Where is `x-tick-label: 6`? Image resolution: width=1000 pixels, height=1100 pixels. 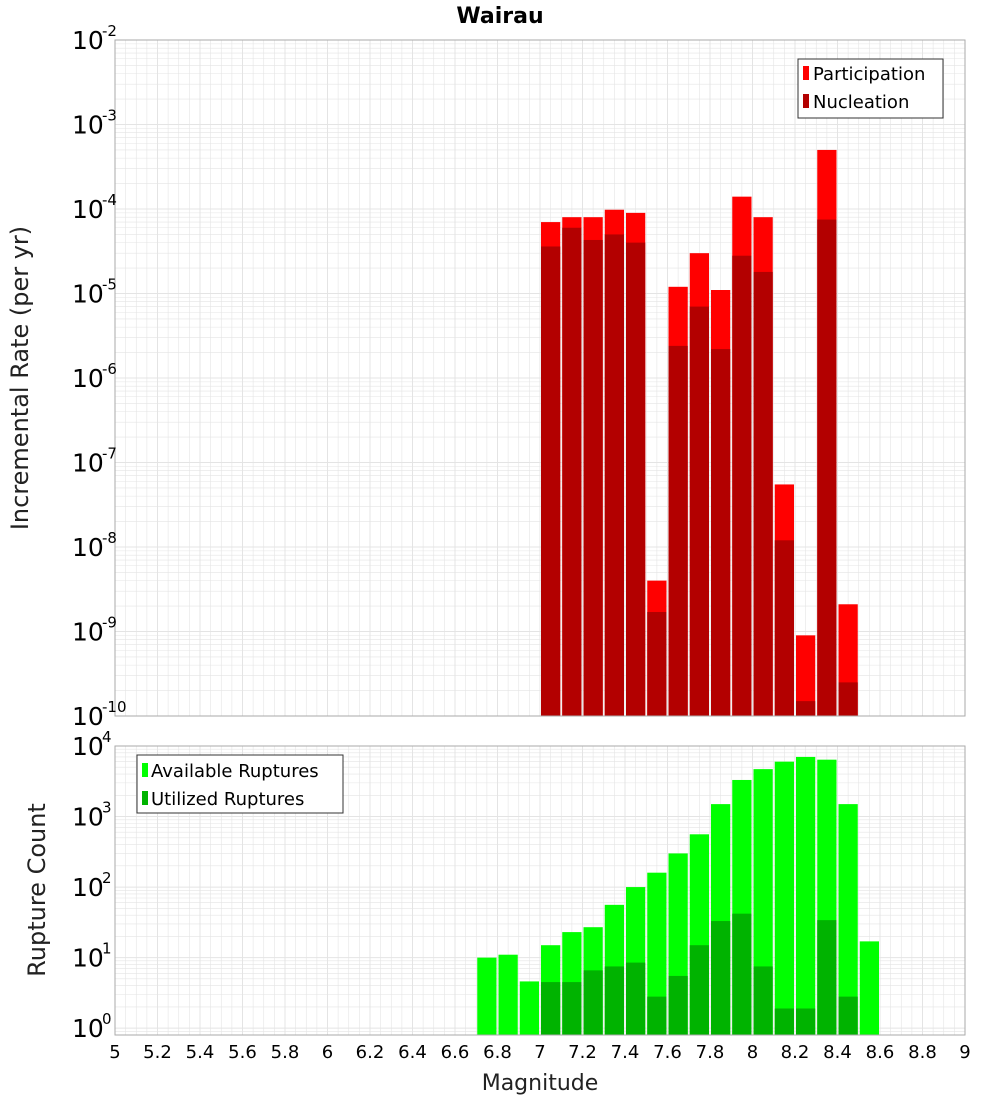
x-tick-label: 6 is located at coordinates (327, 1052).